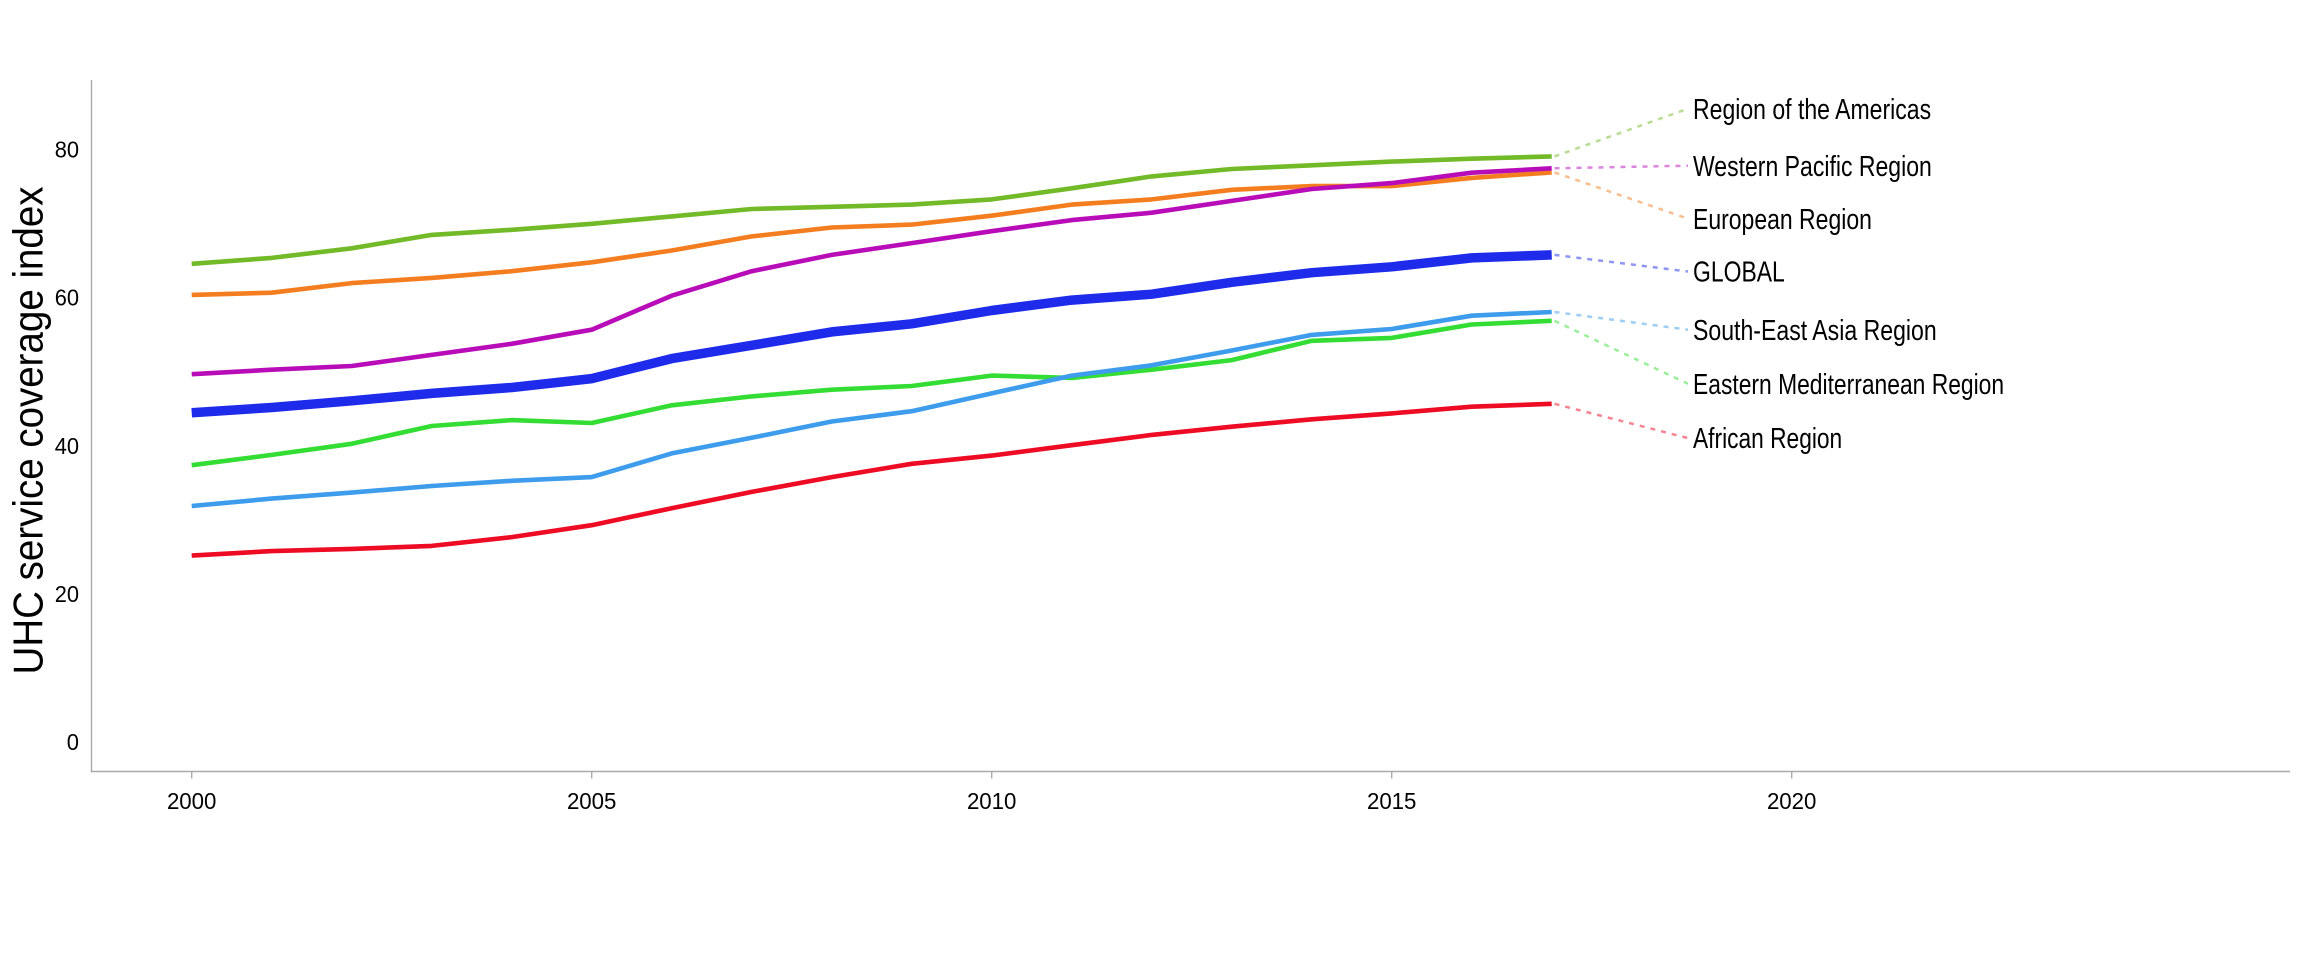 Image resolution: width=2304 pixels, height=965 pixels. What do you see at coordinates (67, 446) in the screenshot?
I see `svg-text: 40` at bounding box center [67, 446].